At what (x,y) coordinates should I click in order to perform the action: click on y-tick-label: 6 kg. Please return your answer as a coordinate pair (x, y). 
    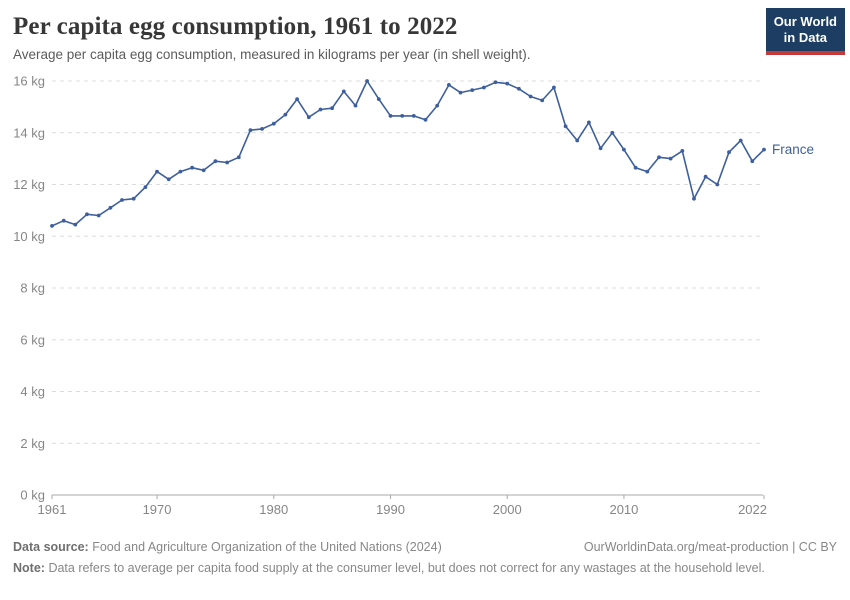
    Looking at the image, I should click on (32, 339).